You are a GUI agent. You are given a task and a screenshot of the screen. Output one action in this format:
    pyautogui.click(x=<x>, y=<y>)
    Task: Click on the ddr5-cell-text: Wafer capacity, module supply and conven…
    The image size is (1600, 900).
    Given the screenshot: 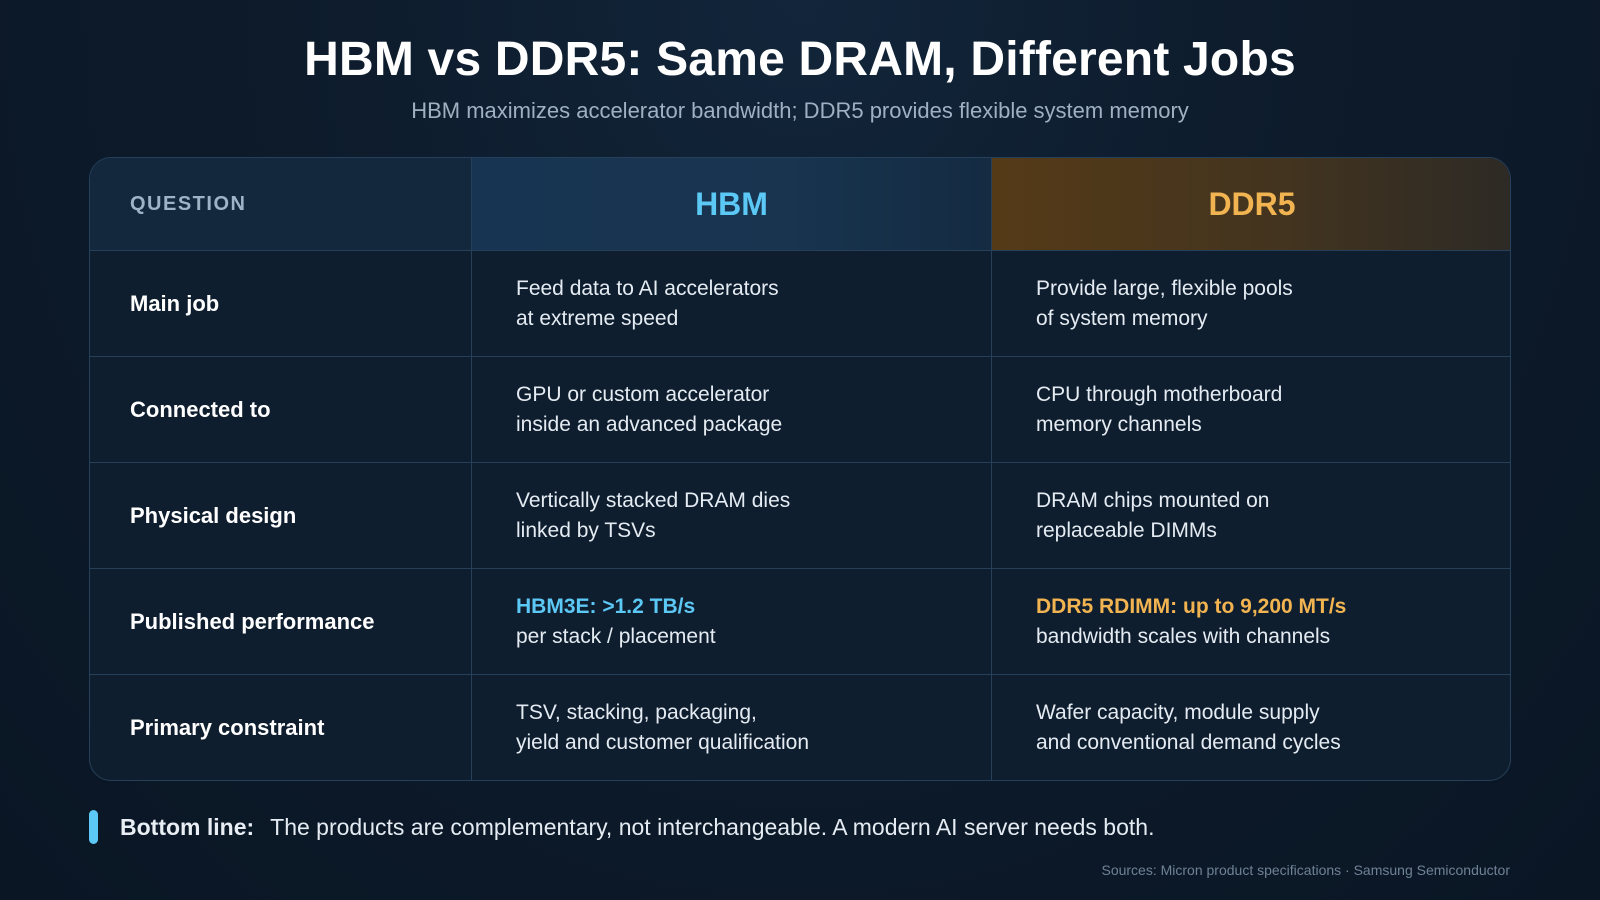 What is the action you would take?
    pyautogui.click(x=1188, y=728)
    